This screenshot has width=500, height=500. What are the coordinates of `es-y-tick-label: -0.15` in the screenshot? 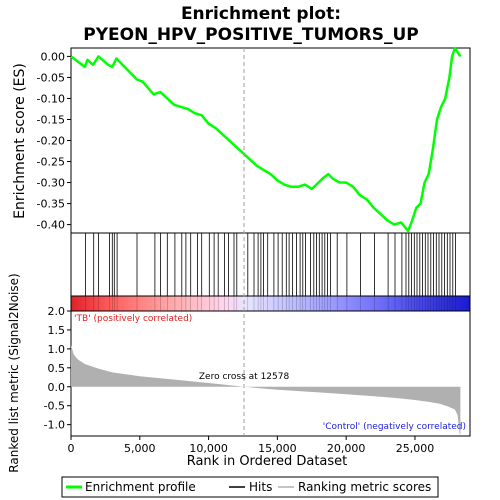 It's located at (51, 119).